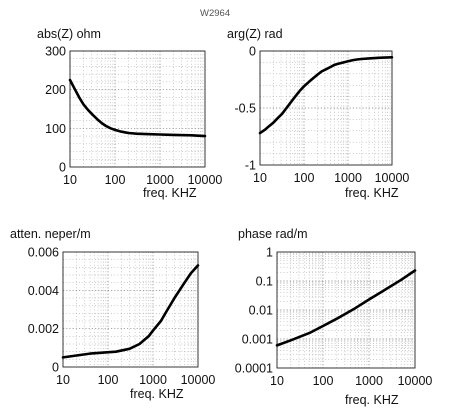  Describe the element at coordinates (55, 90) in the screenshot. I see `y-tick-label: 200` at that location.